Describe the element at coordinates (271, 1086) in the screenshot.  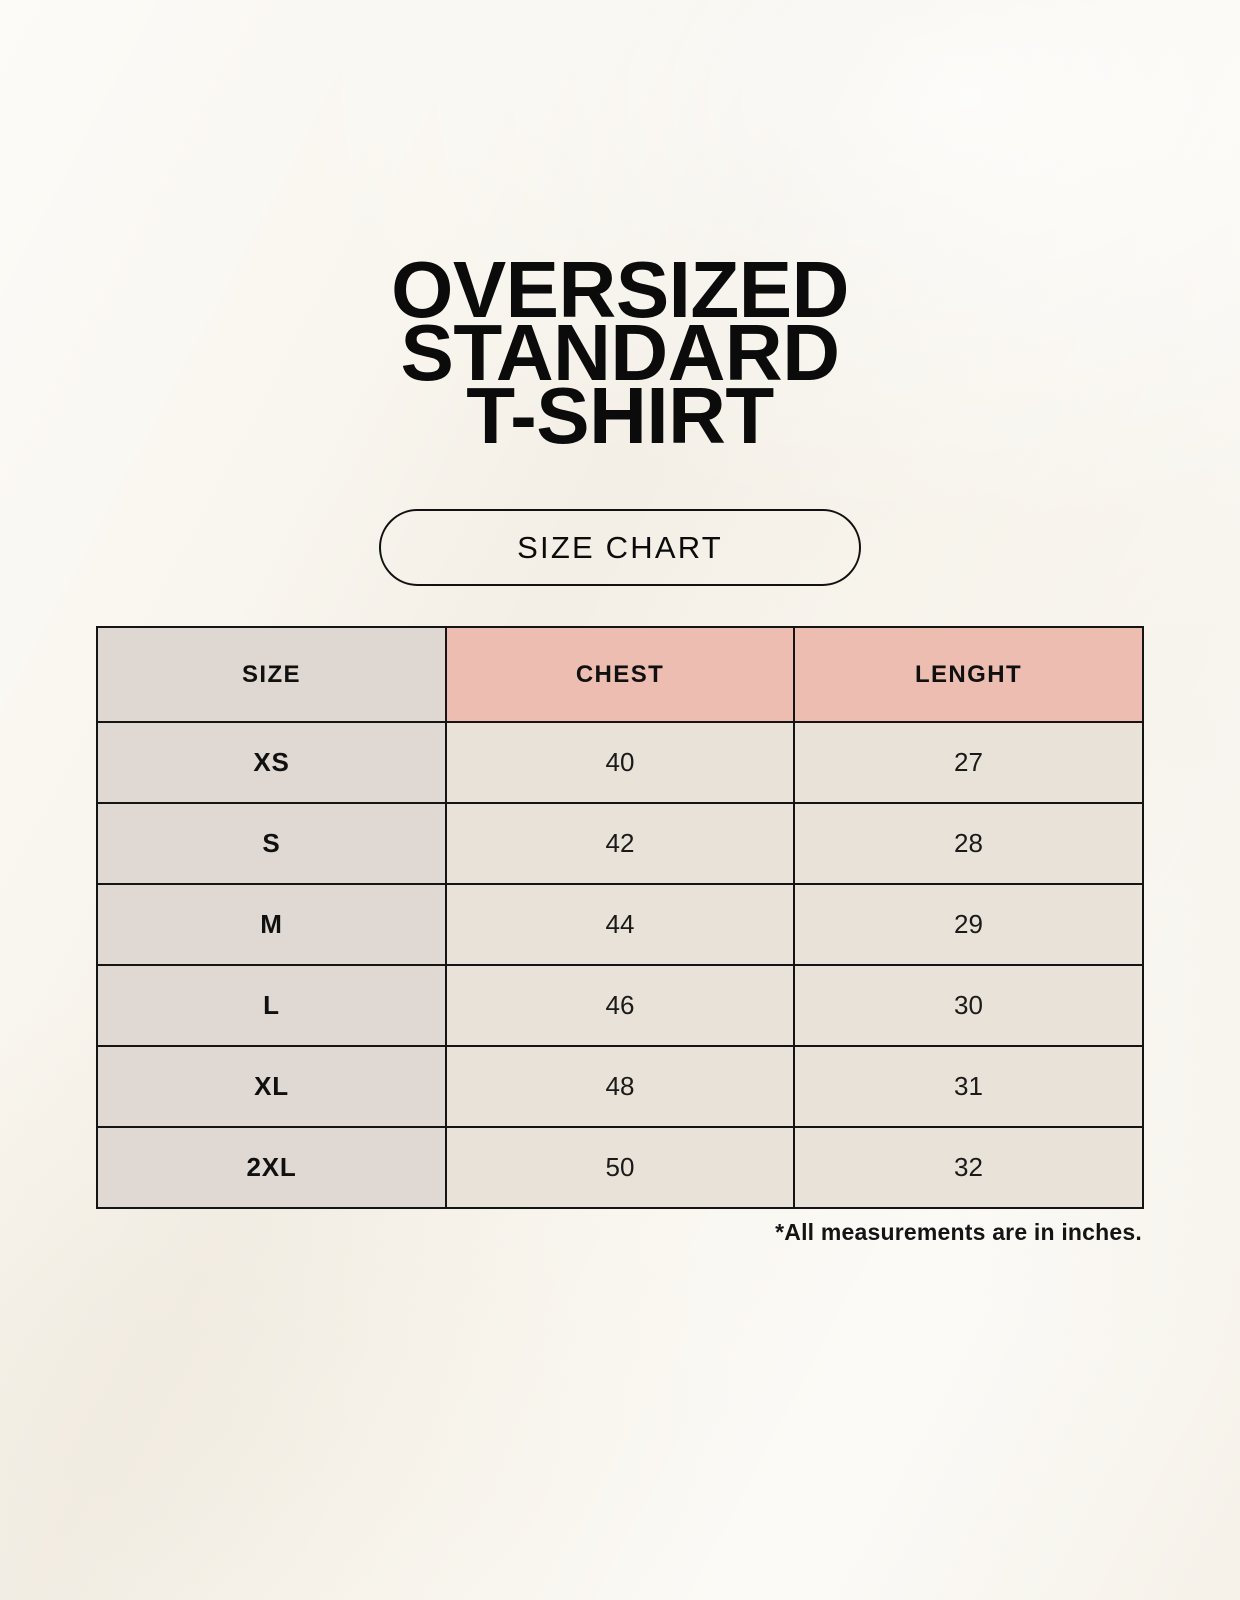
I see `cell-size: XL` at that location.